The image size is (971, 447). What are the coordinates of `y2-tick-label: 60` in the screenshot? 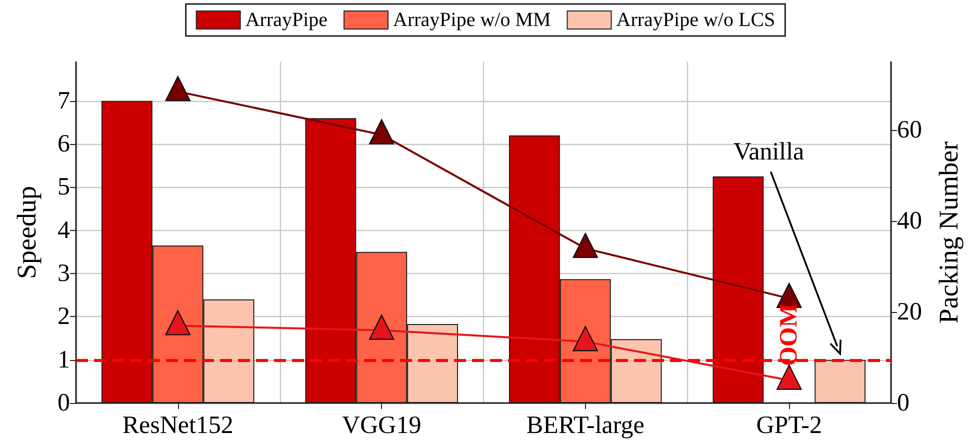 It's located at (909, 130).